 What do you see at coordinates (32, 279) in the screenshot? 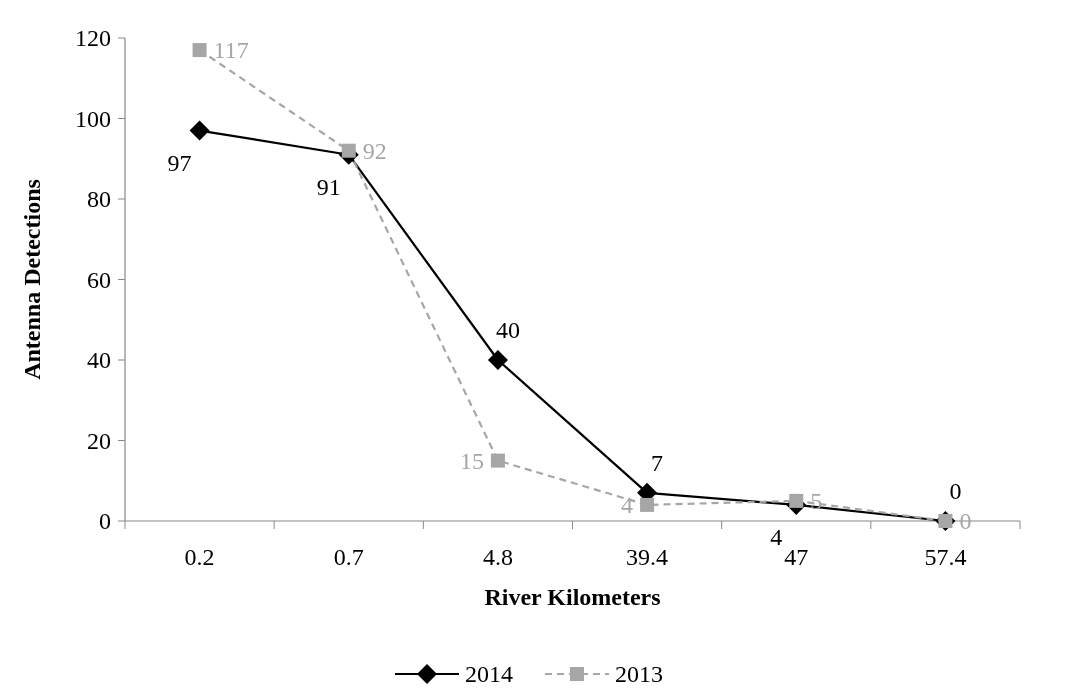
I see `y-axis-title: Antenna Detections` at bounding box center [32, 279].